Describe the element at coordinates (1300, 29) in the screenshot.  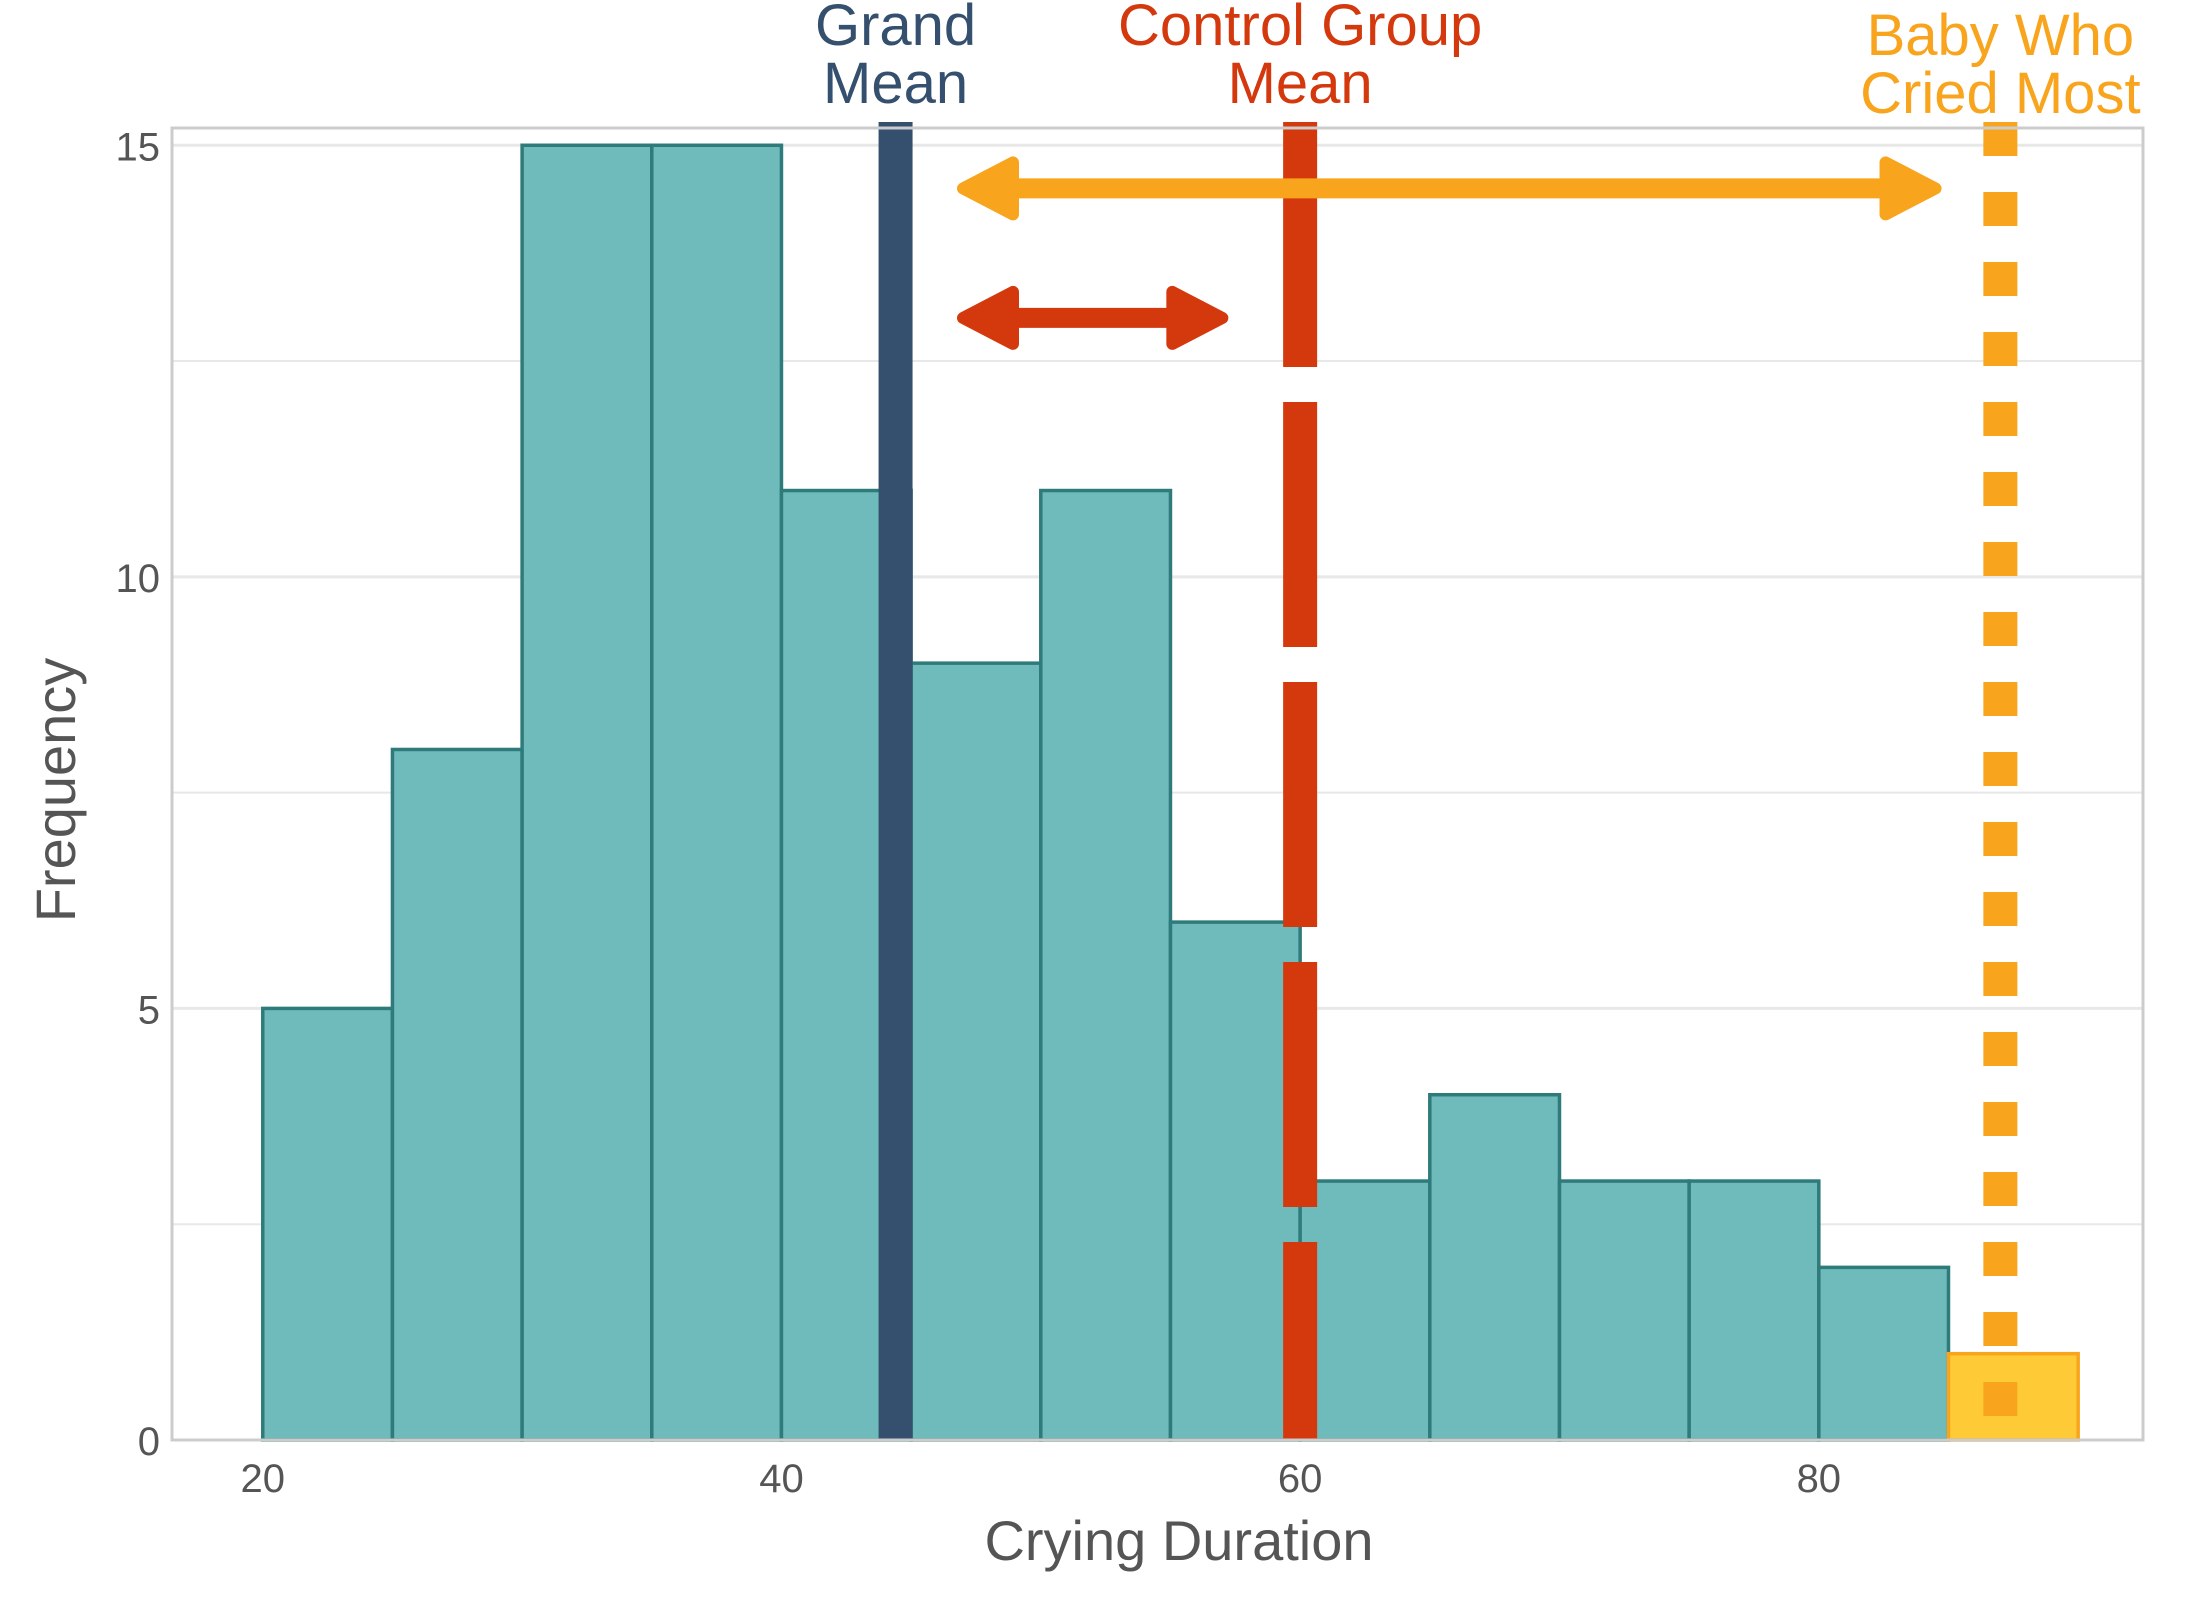
I see `svg-text: Control Group` at that location.